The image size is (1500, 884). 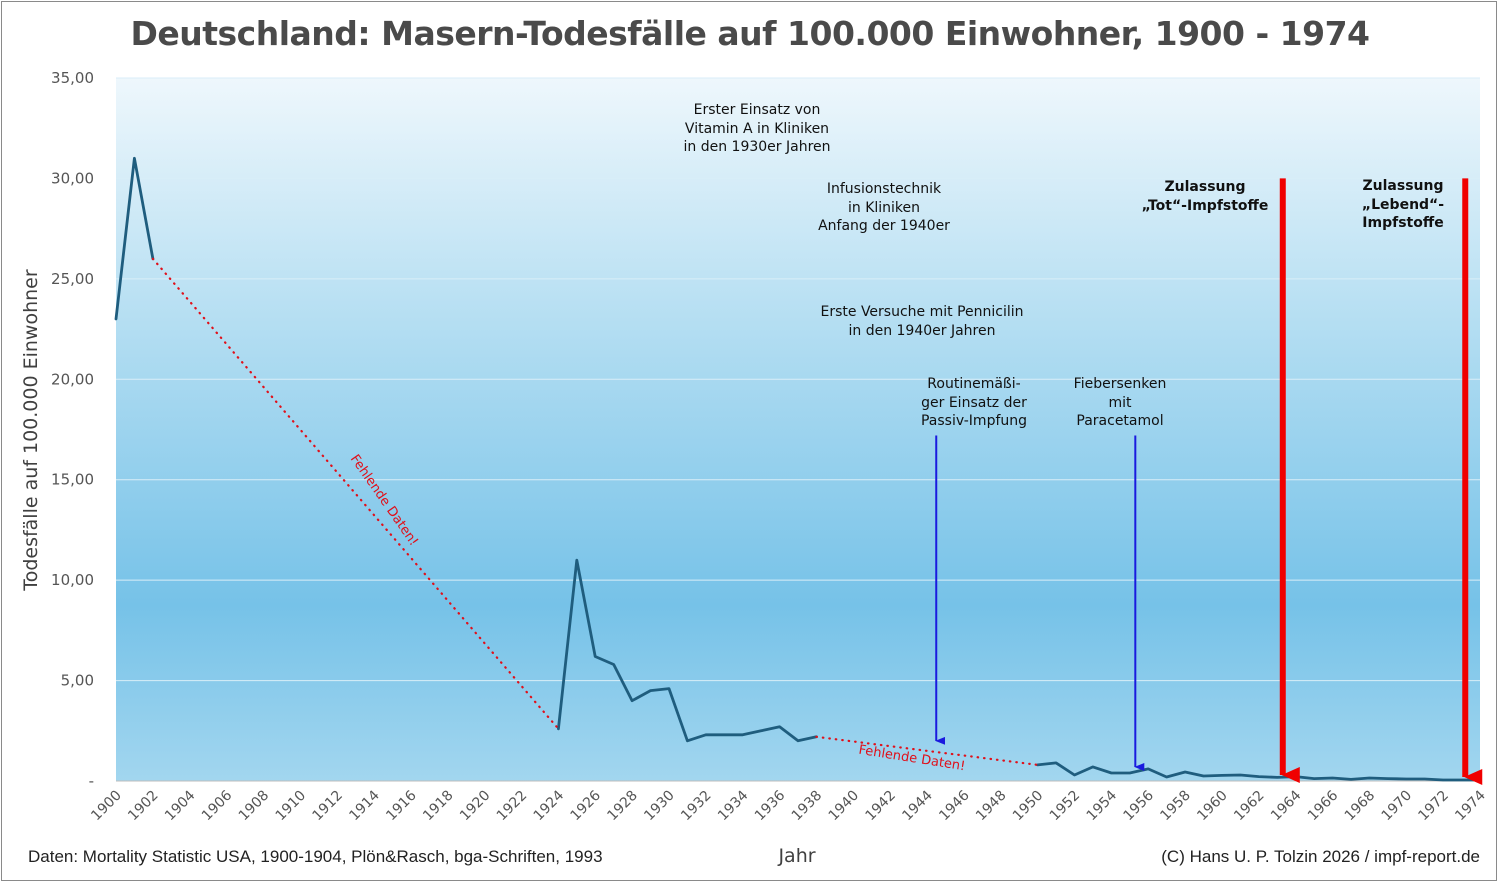 What do you see at coordinates (91, 781) in the screenshot?
I see `y-tick-label: -` at bounding box center [91, 781].